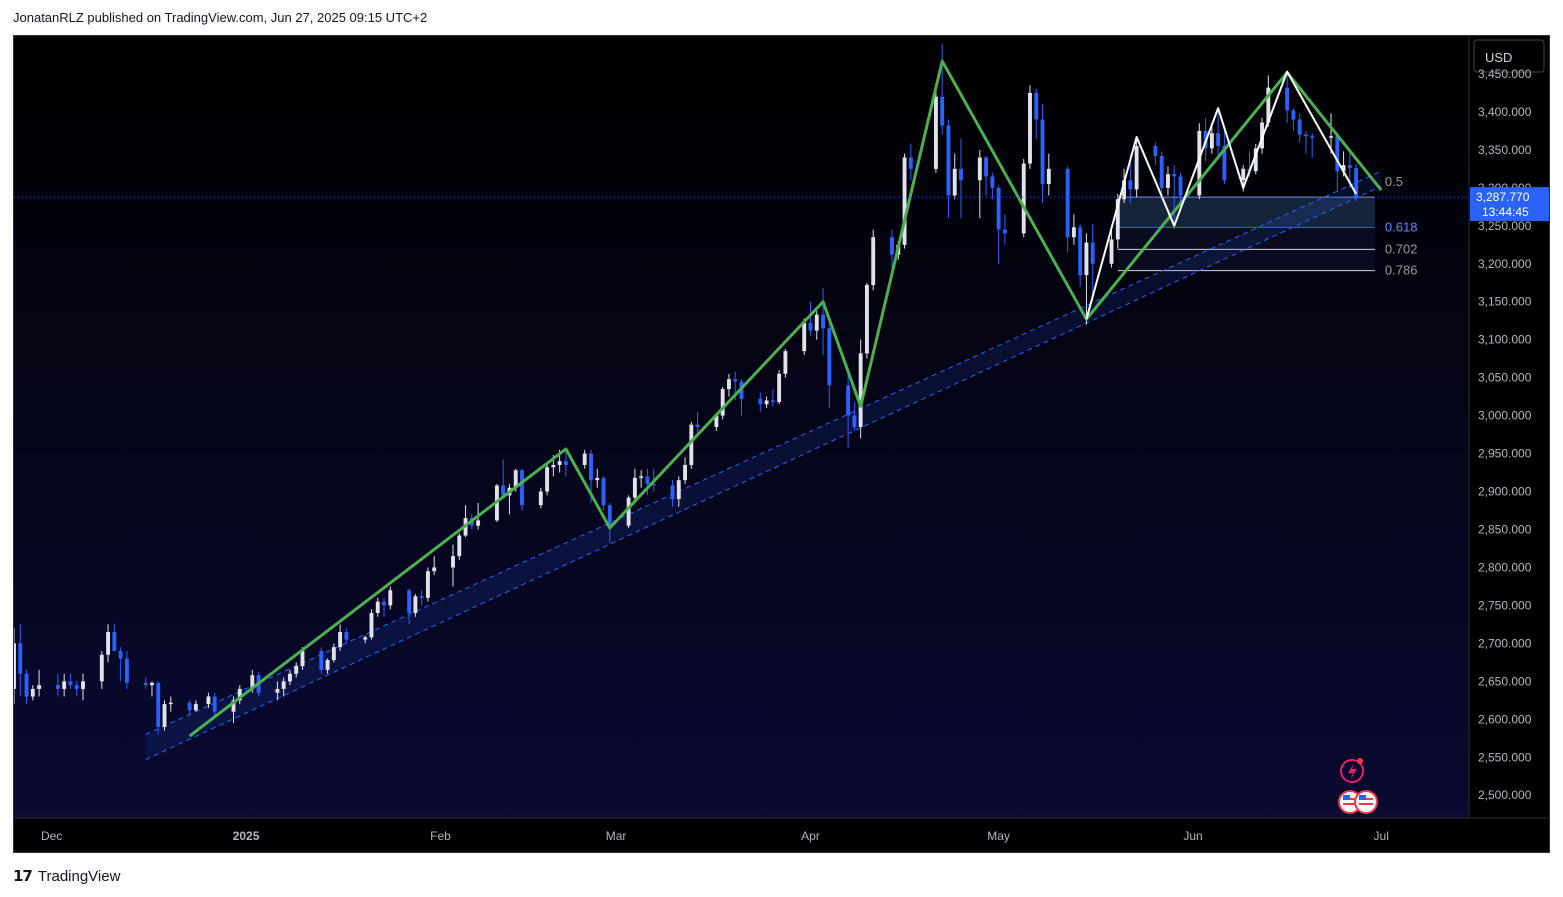 This screenshot has height=897, width=1563. What do you see at coordinates (1221, 195) in the screenshot?
I see `pattern-line` at bounding box center [1221, 195].